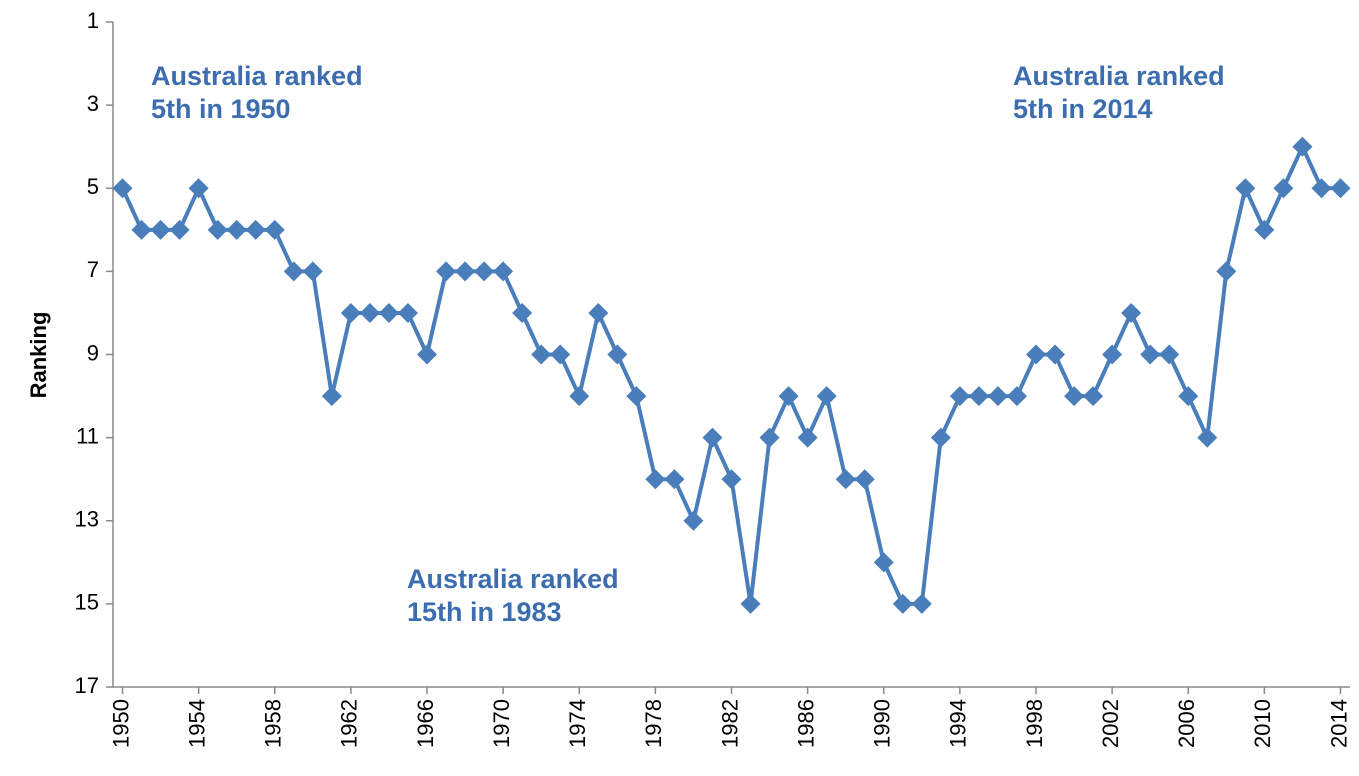 The image size is (1359, 776). What do you see at coordinates (87, 602) in the screenshot?
I see `y-tick-label: 15` at bounding box center [87, 602].